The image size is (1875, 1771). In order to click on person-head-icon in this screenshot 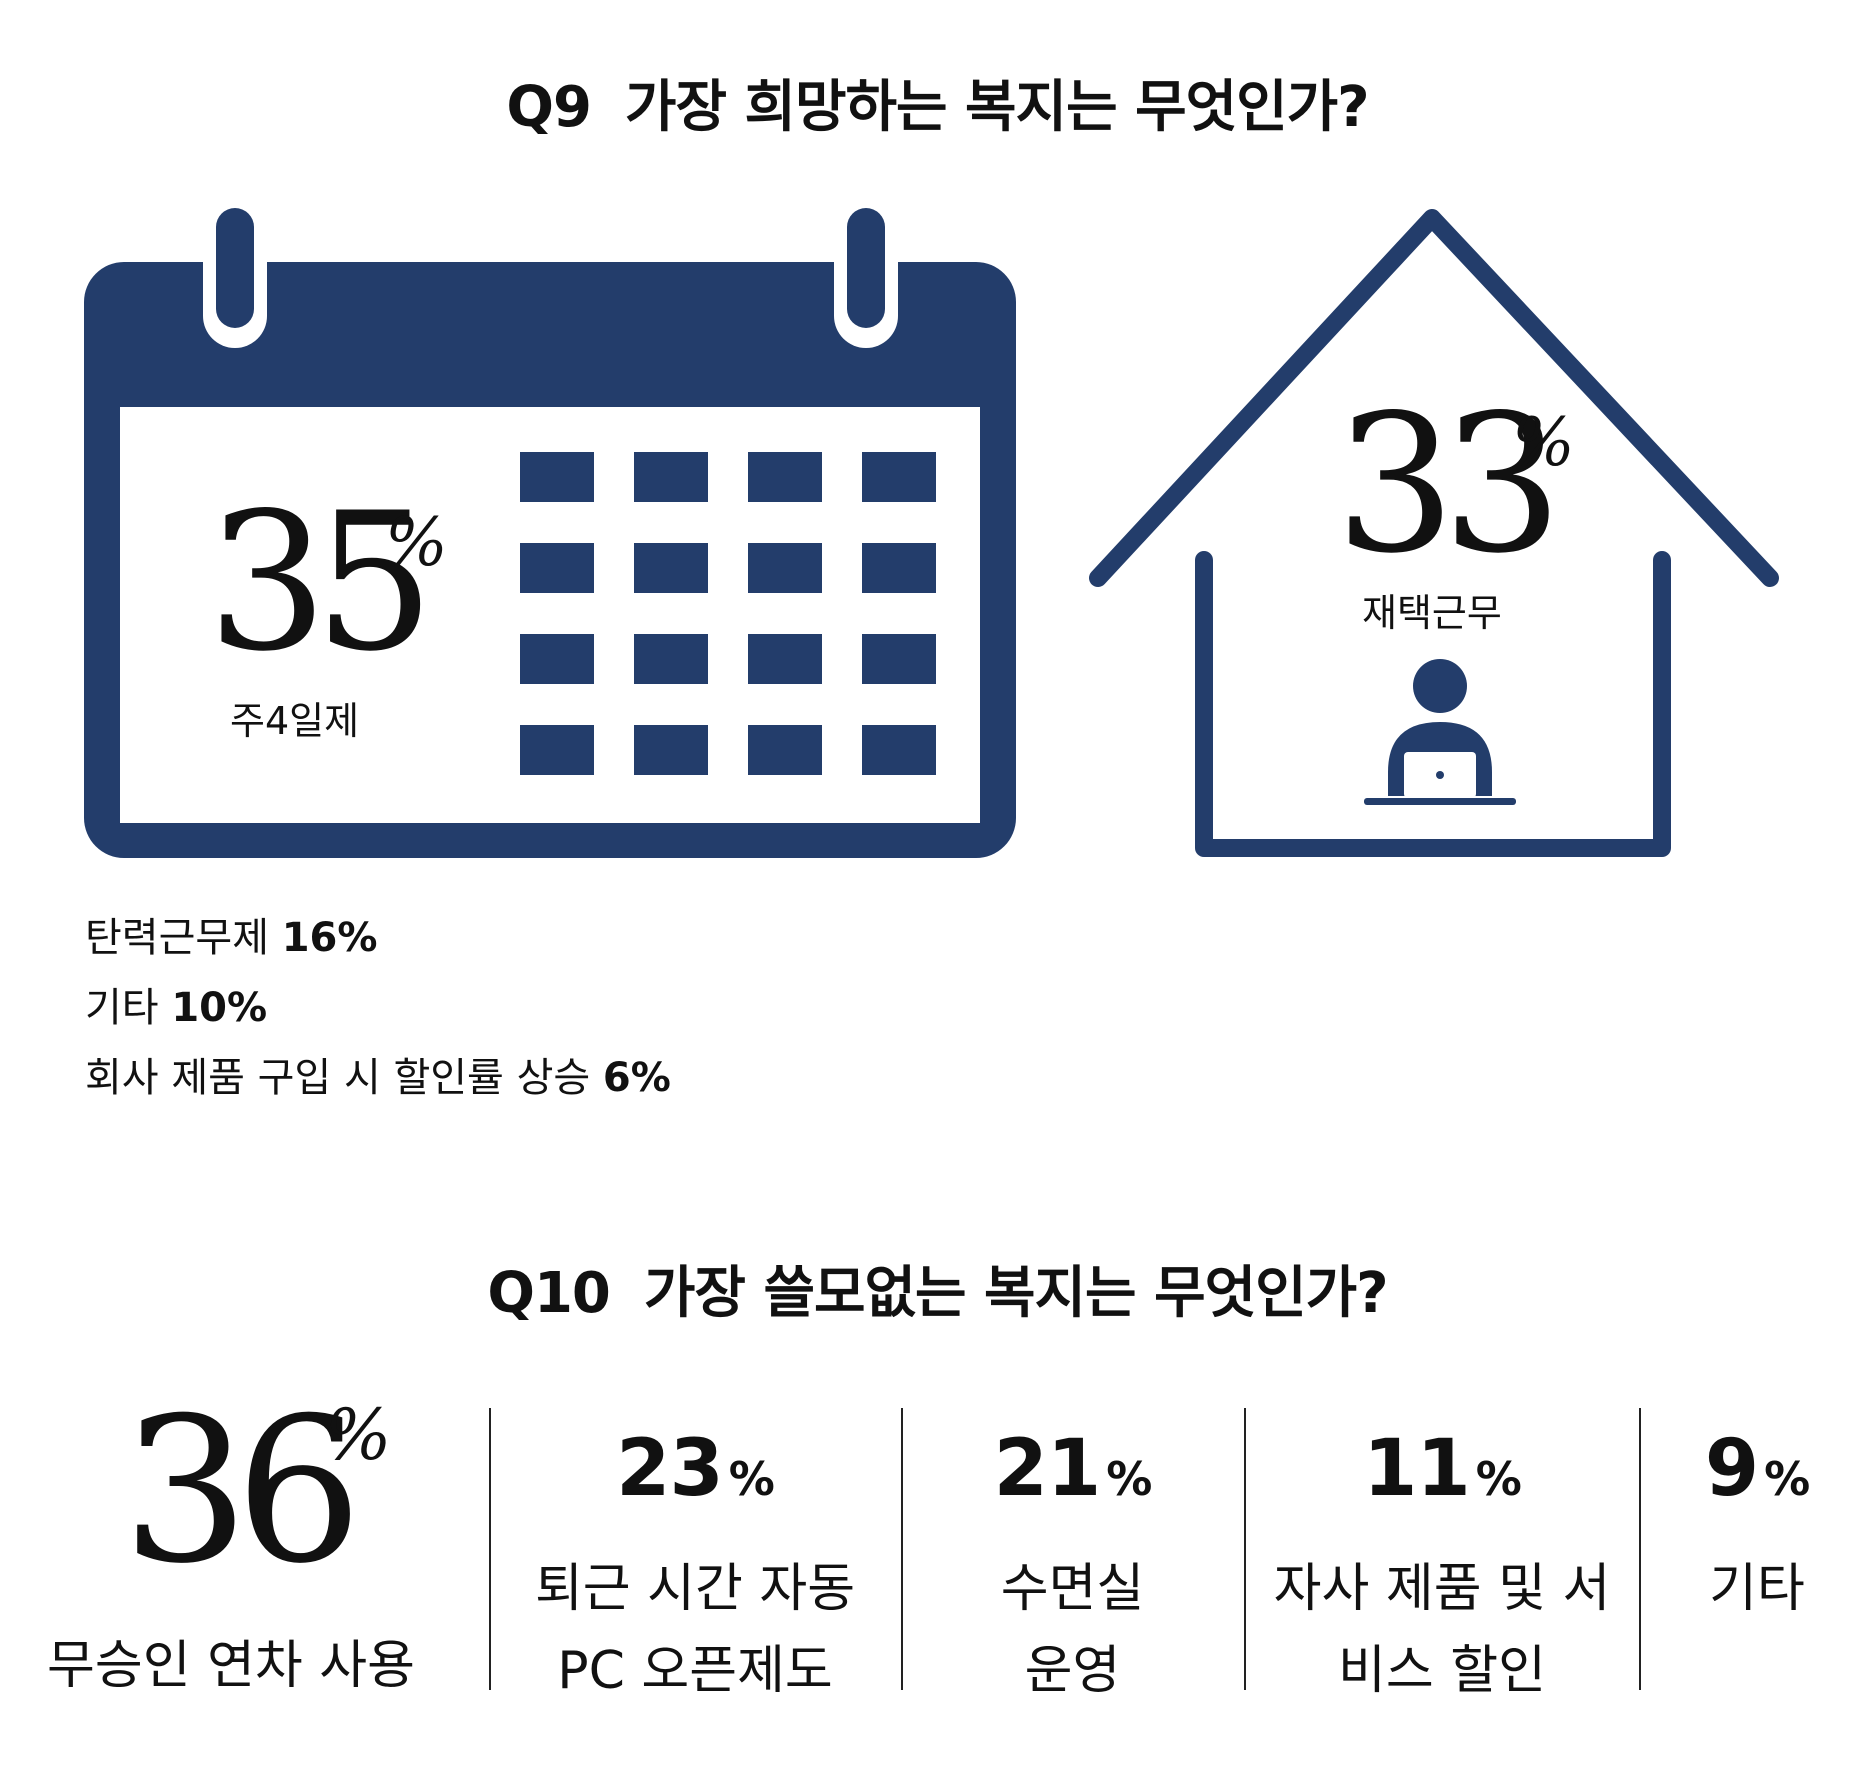, I will do `click(1440, 686)`.